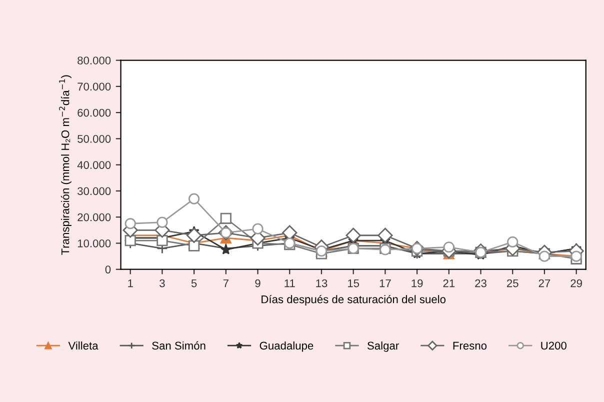 The image size is (604, 402). Describe the element at coordinates (194, 283) in the screenshot. I see `x-tick-label: 5` at that location.